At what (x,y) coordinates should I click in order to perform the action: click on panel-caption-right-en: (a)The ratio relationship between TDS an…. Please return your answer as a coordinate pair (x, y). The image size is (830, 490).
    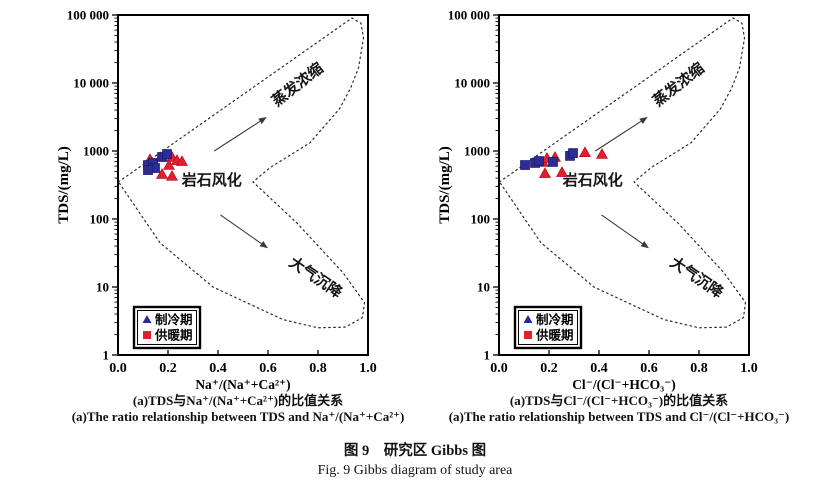
    Looking at the image, I should click on (619, 416).